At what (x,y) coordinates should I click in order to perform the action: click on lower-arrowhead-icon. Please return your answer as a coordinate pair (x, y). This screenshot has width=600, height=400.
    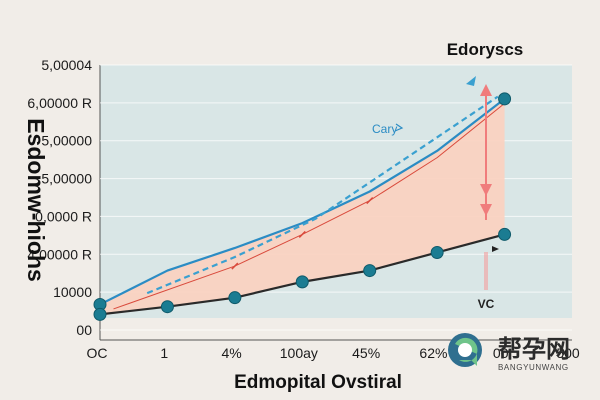
    Looking at the image, I should click on (495, 249).